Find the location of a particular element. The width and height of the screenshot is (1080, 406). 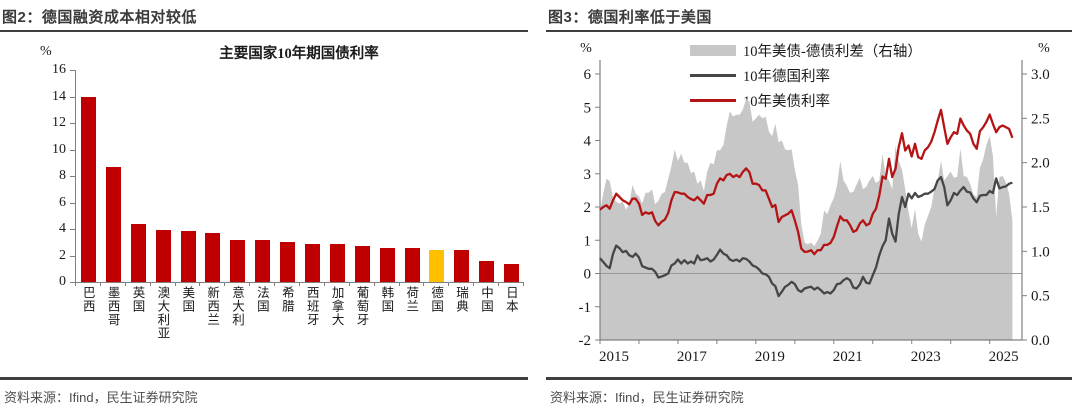

x-label-意大利: 意大利 is located at coordinates (237, 306).